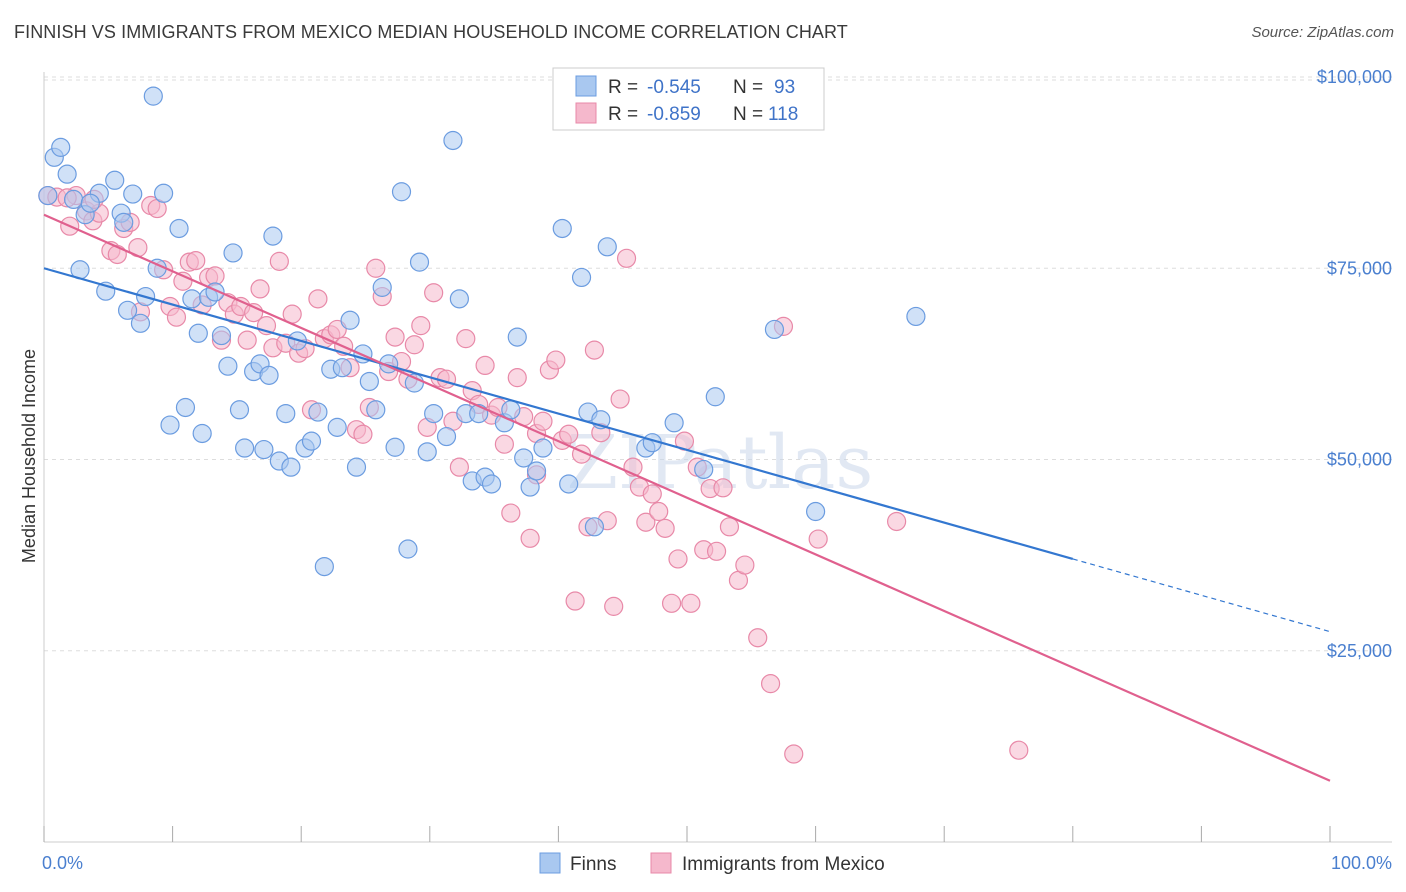  What do you see at coordinates (688, 99) in the screenshot?
I see `correlation-legend: R = -0.545 N = 93 R = -0.859 N = 118` at bounding box center [688, 99].